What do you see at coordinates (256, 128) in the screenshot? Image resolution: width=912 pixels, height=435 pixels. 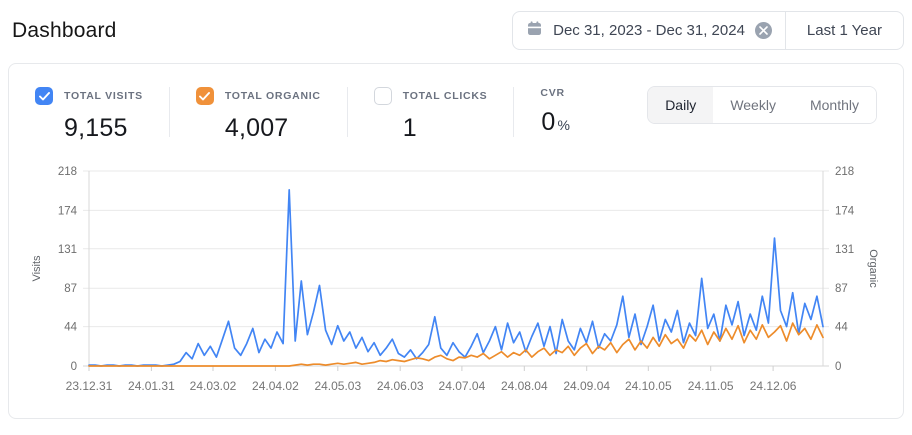 I see `metric-value: 4,007` at bounding box center [256, 128].